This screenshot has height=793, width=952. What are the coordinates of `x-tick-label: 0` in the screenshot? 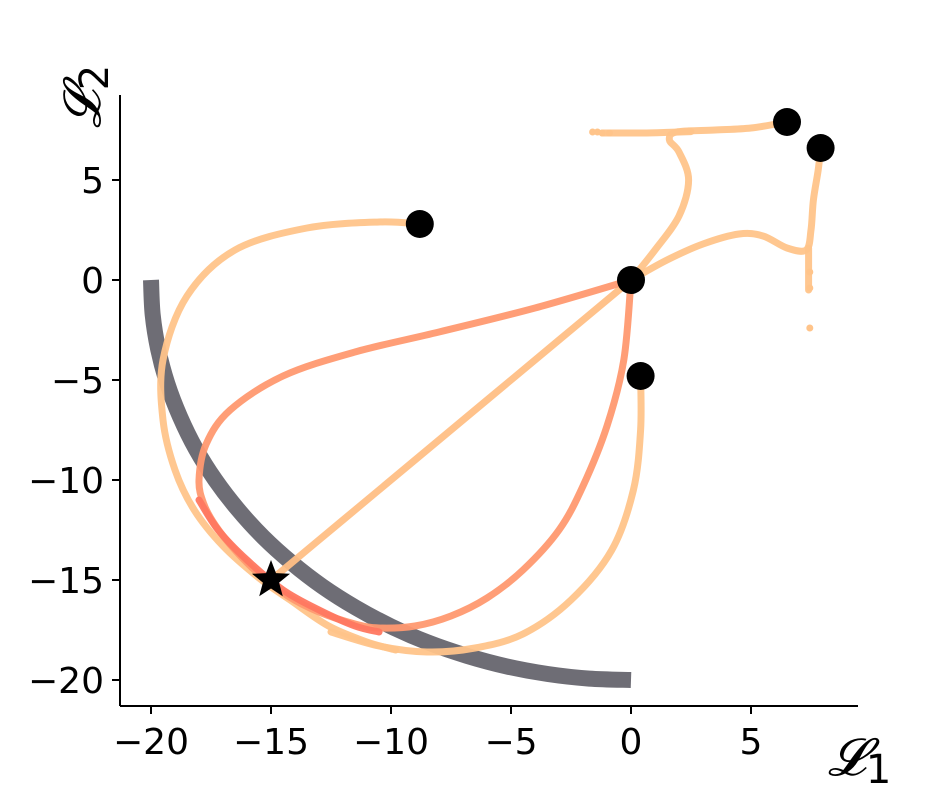 It's located at (631, 742).